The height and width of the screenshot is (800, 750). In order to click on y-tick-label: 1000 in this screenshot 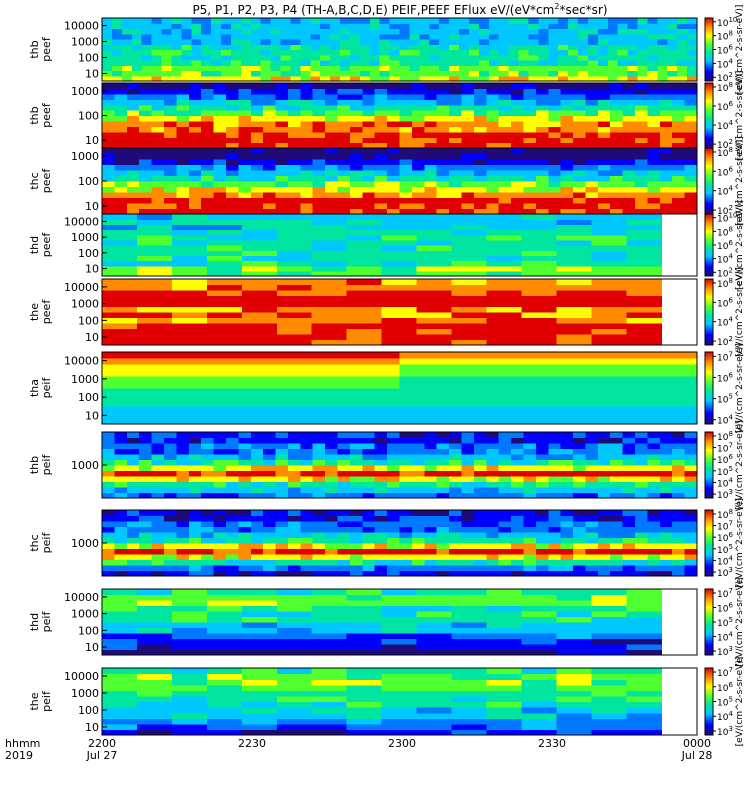, I will do `click(85, 42)`.